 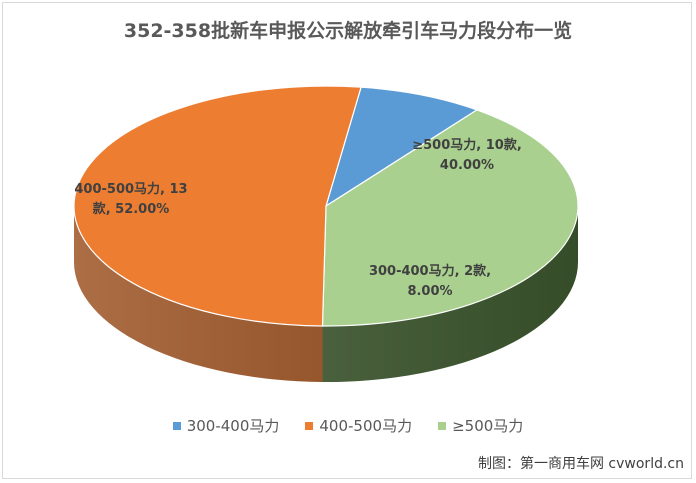 What do you see at coordinates (131, 209) in the screenshot?
I see `data-label-2-line-1: 款, 52.00%` at bounding box center [131, 209].